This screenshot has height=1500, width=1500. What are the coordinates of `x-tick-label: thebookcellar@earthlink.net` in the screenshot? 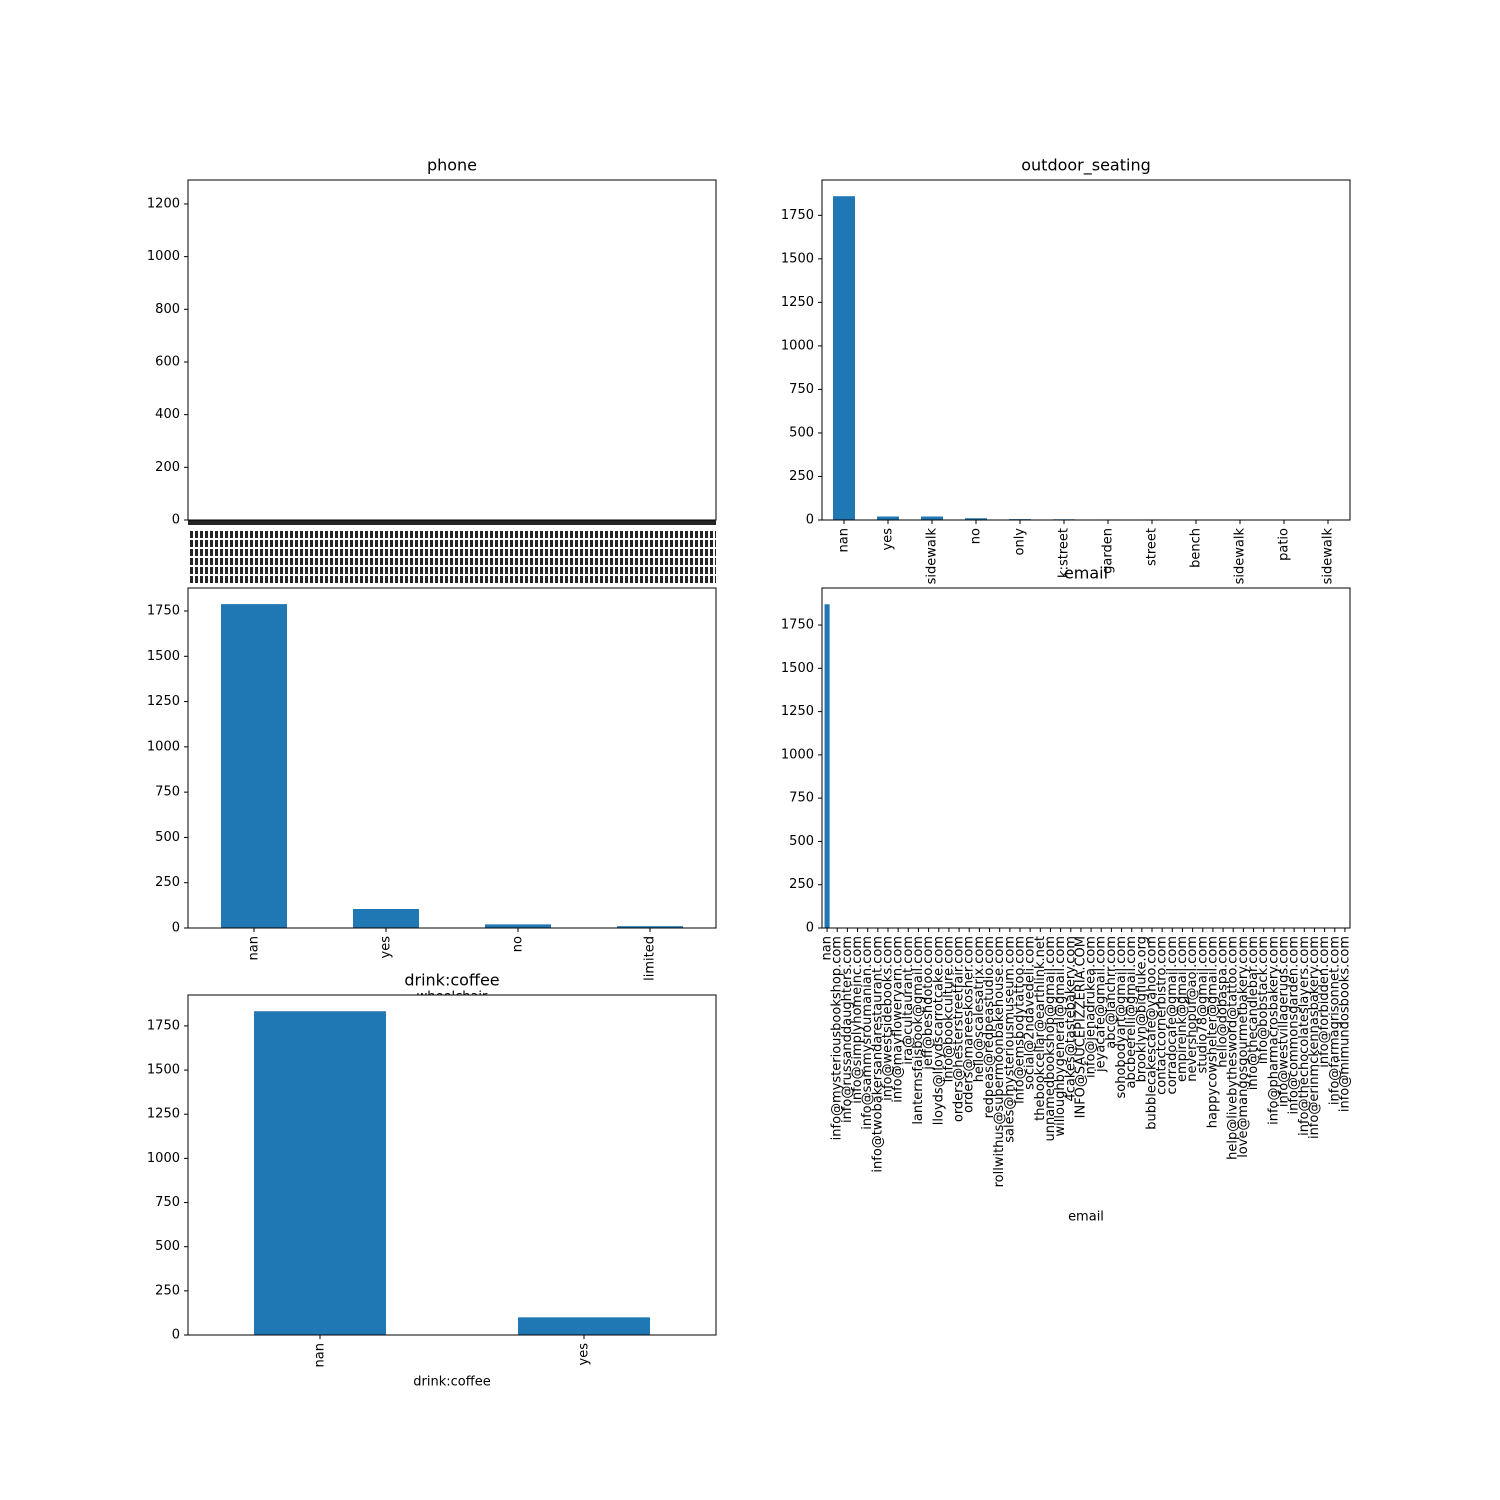 It's located at (1040, 1028).